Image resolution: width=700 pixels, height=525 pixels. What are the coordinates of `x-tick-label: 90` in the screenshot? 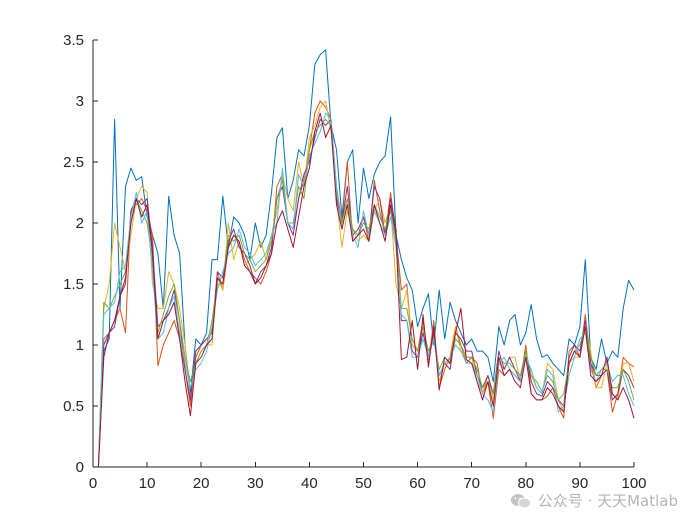 It's located at (580, 483).